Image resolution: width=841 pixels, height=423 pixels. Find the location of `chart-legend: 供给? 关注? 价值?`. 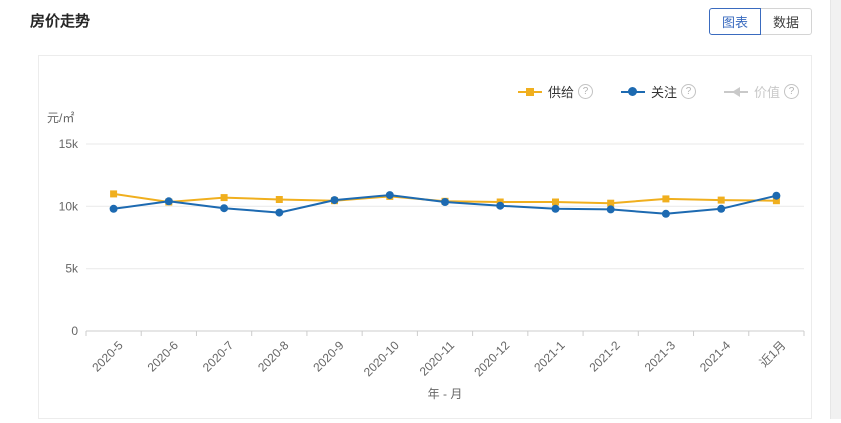

chart-legend: 供给? 关注? 价值? is located at coordinates (658, 91).